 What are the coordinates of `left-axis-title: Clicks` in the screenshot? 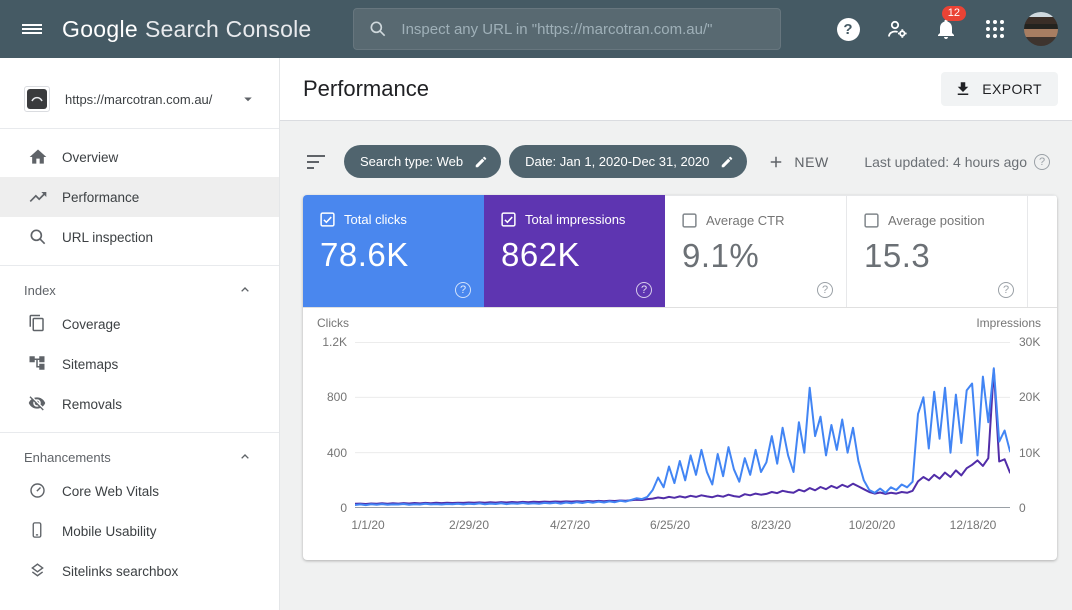 It's located at (333, 323).